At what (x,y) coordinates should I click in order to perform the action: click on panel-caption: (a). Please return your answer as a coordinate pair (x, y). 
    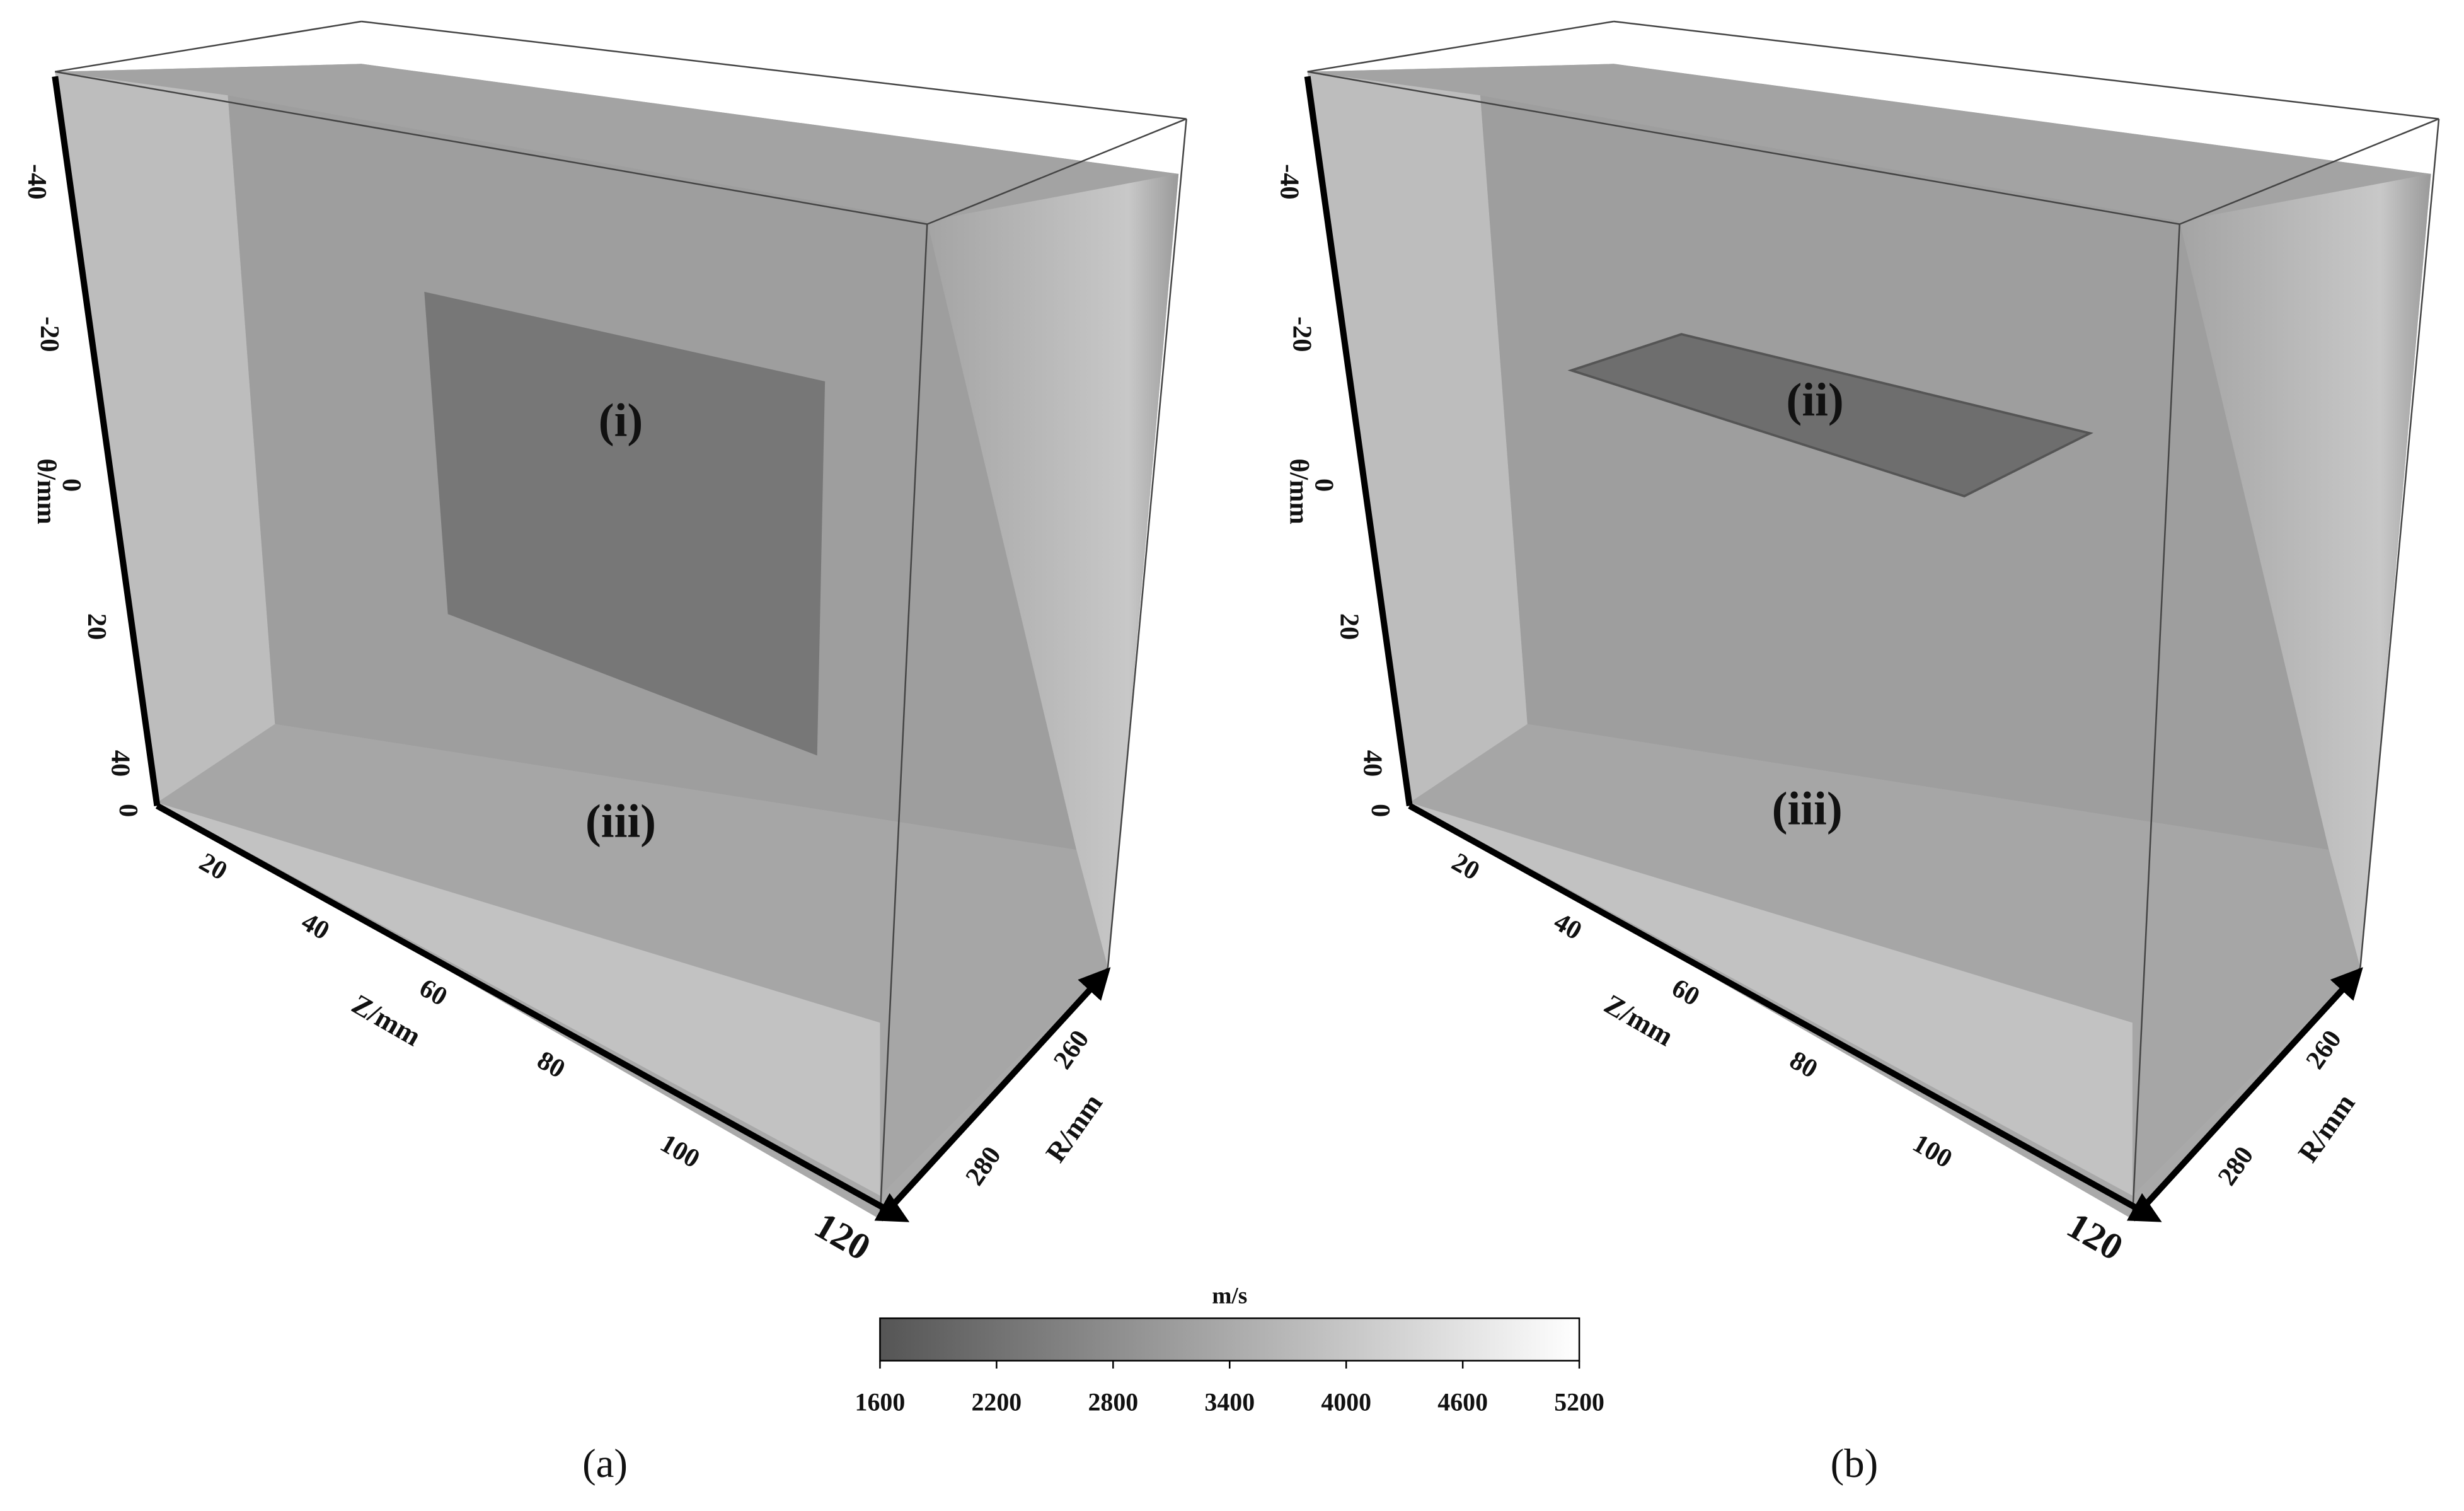
    Looking at the image, I should click on (605, 1463).